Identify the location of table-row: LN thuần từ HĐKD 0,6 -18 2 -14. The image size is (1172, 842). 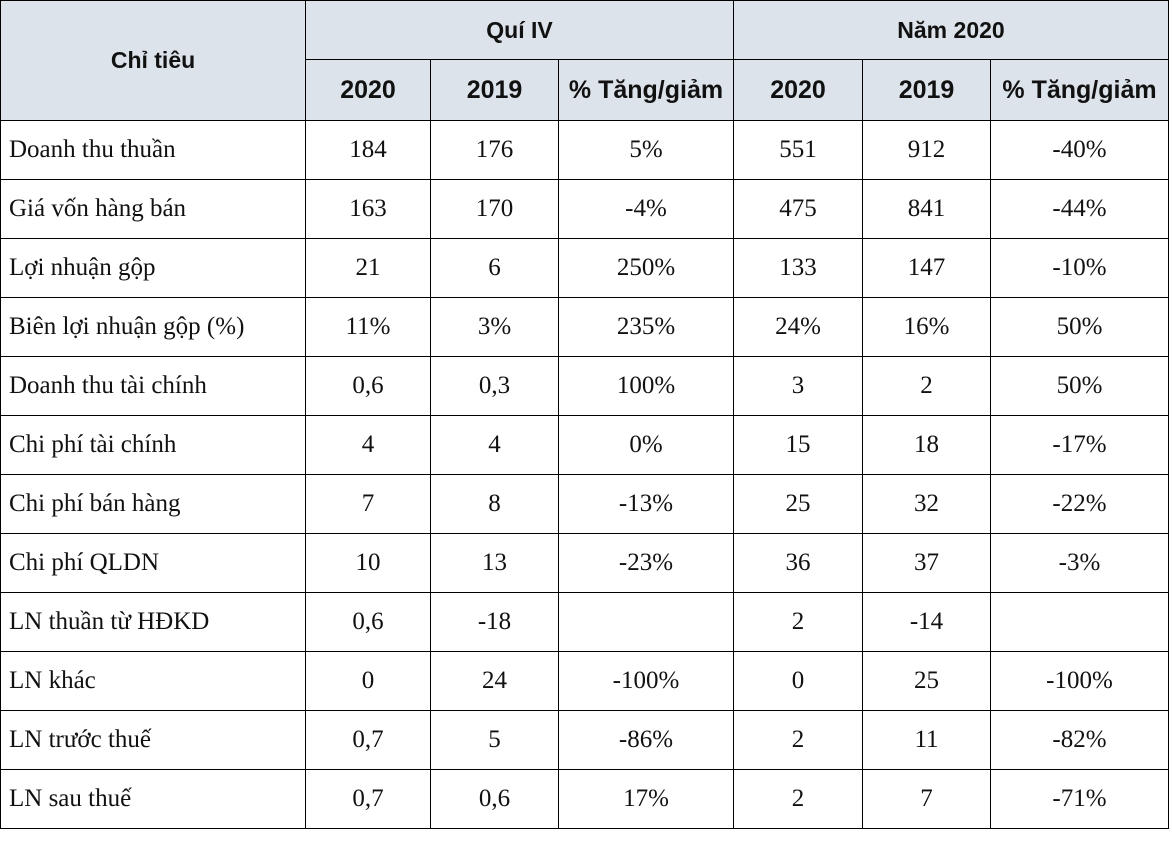
(584, 622).